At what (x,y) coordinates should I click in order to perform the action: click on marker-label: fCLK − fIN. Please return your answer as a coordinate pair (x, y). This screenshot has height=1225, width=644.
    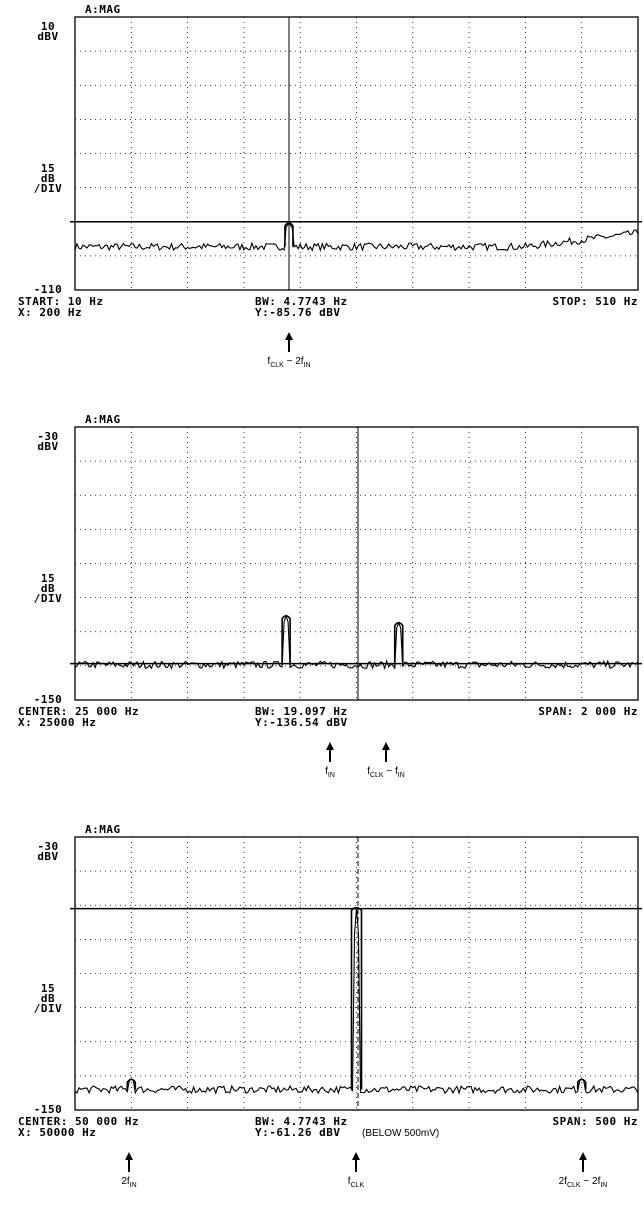
    Looking at the image, I should click on (386, 772).